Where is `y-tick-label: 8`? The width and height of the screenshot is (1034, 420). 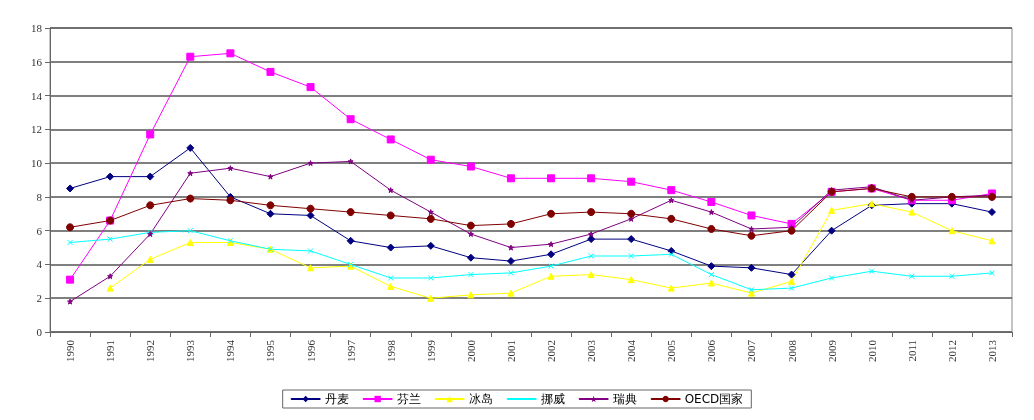 y-tick-label: 8 is located at coordinates (39, 196).